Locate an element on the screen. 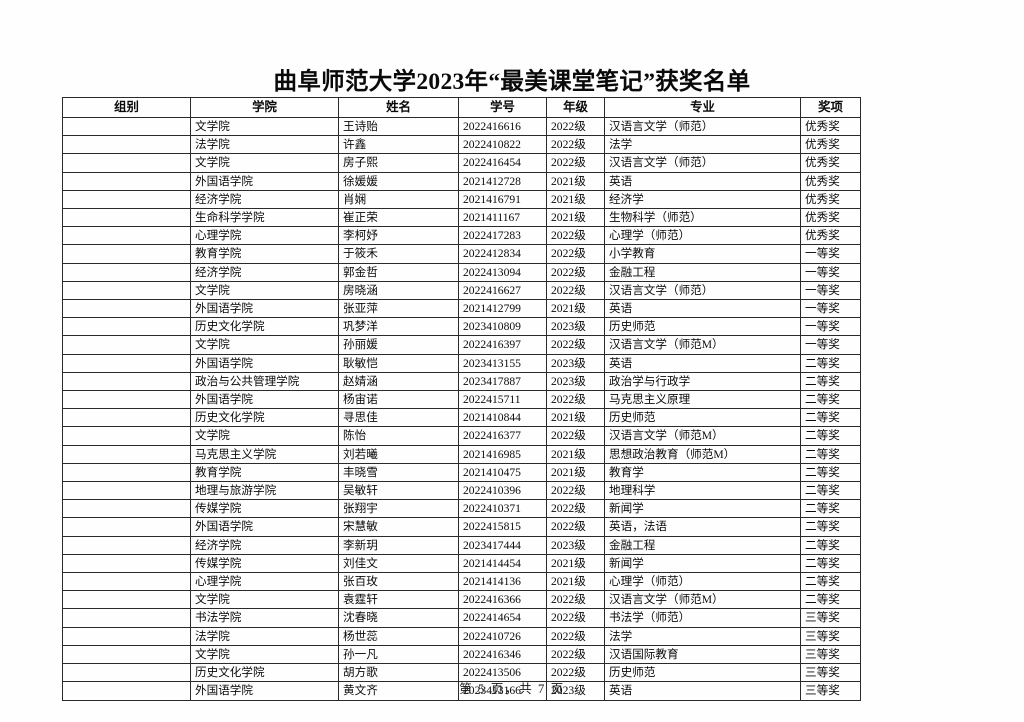 Image resolution: width=1024 pixels, height=722 pixels. table-header: 组别 学院 姓名 学号 年级 专业 奖项 is located at coordinates (461, 107).